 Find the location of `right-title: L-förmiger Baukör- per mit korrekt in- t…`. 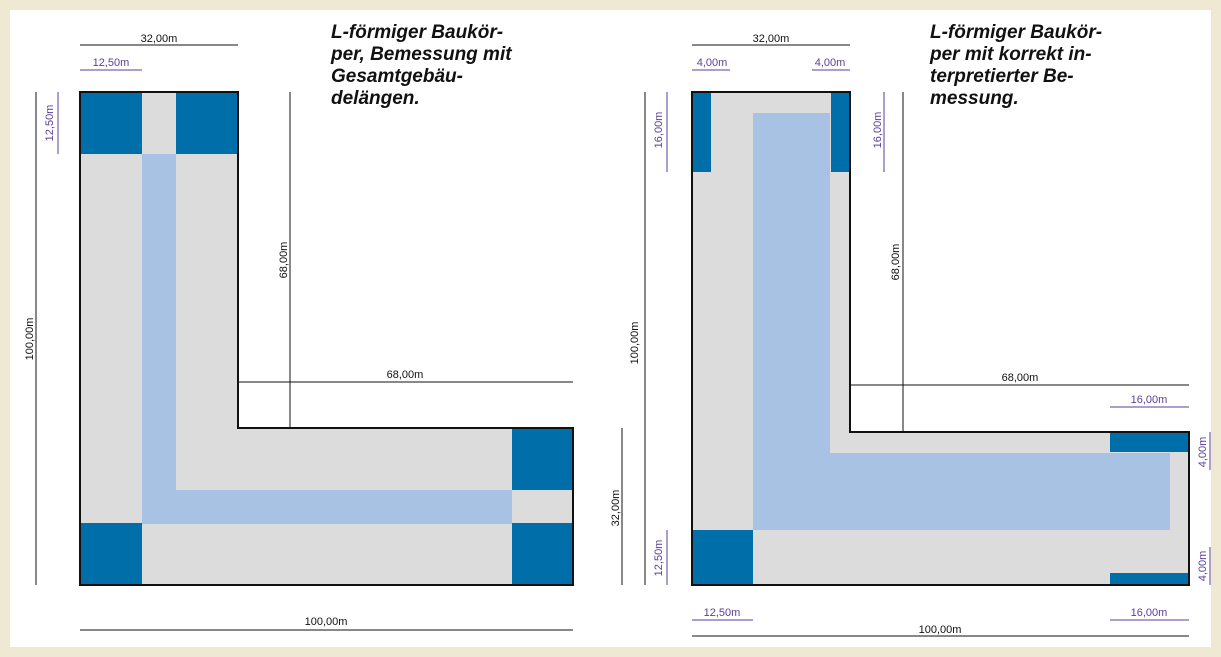

right-title: L-förmiger Baukör- per mit korrekt in- t… is located at coordinates (1016, 65).